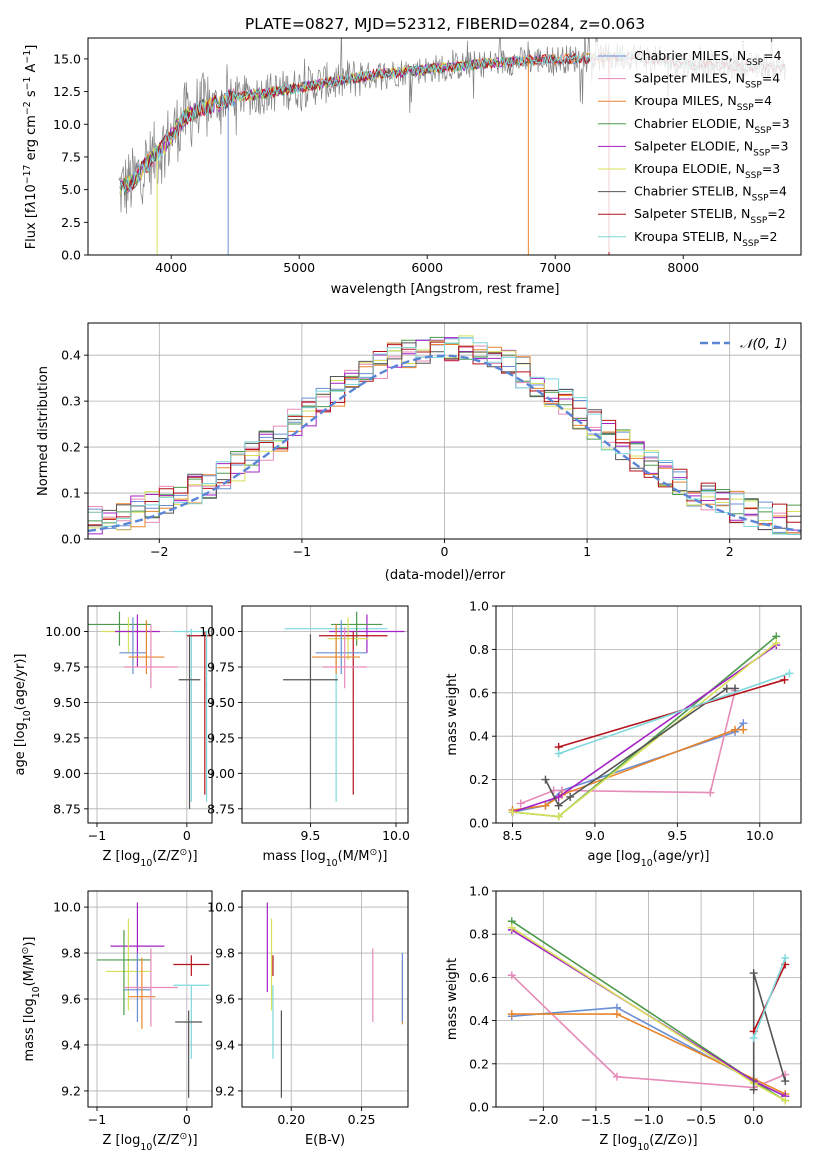  I want to click on y-axis-label: Normed distribution, so click(43, 431).